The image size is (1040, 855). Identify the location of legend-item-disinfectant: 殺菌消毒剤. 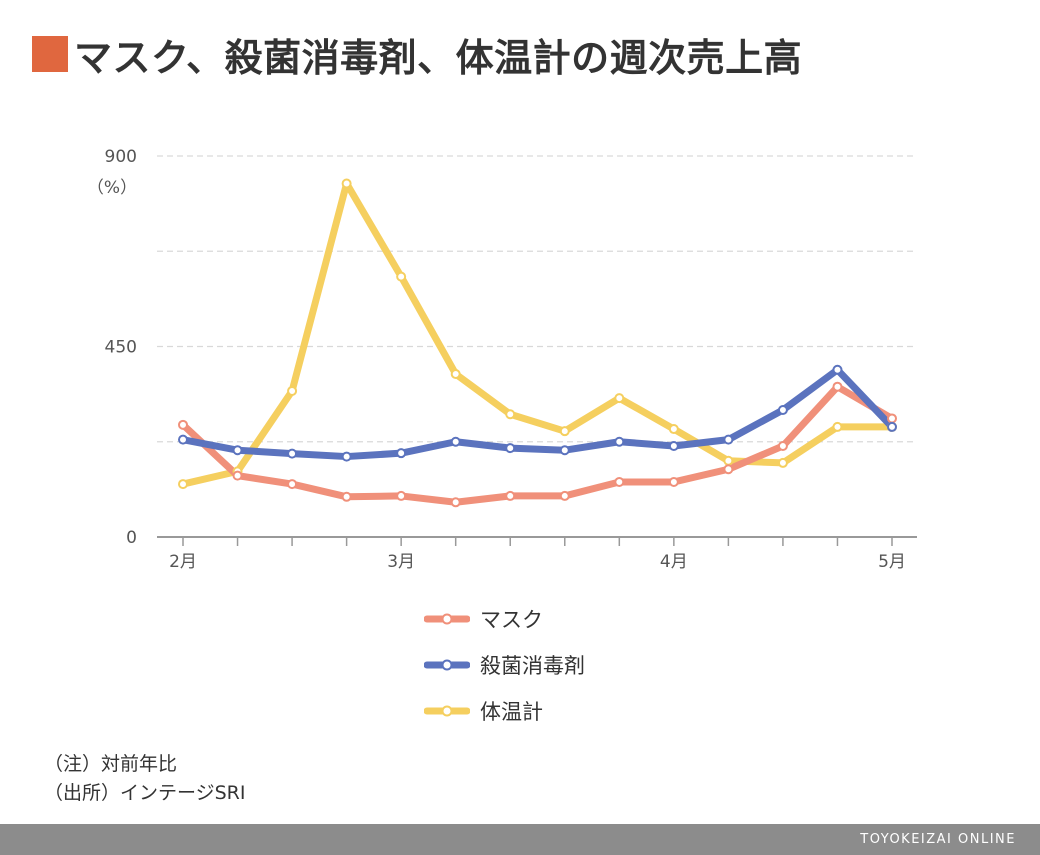
(504, 665).